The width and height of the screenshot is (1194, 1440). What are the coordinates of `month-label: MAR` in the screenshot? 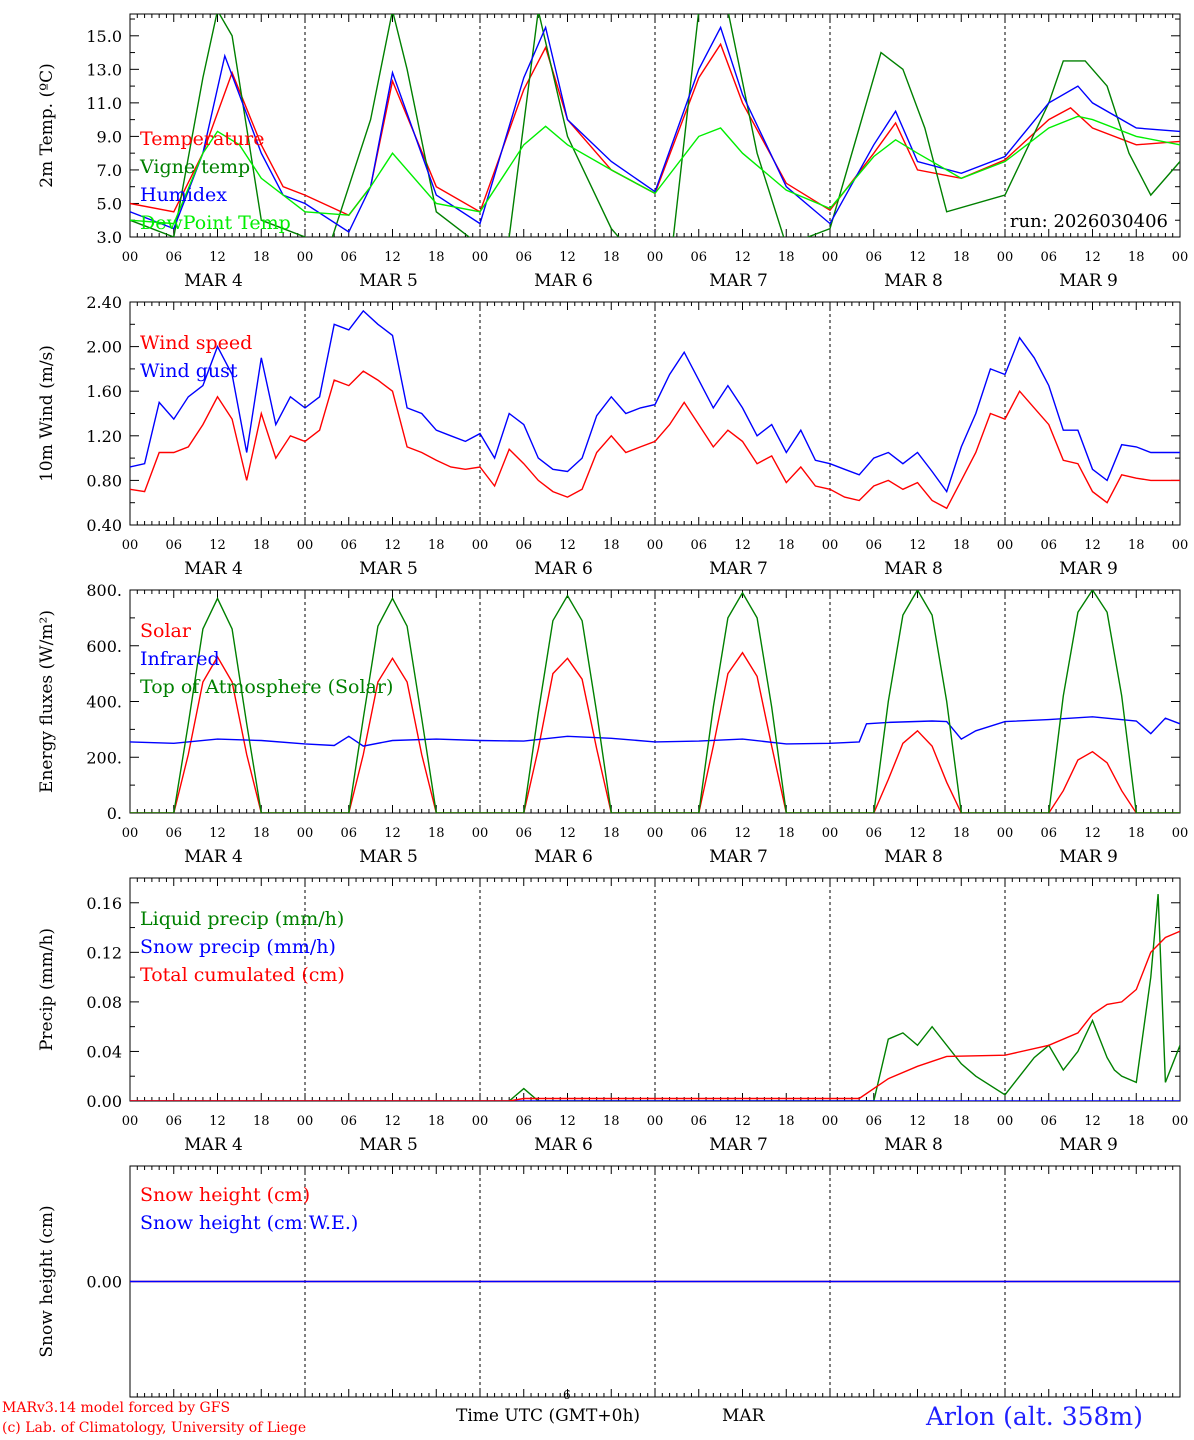 It's located at (743, 1416).